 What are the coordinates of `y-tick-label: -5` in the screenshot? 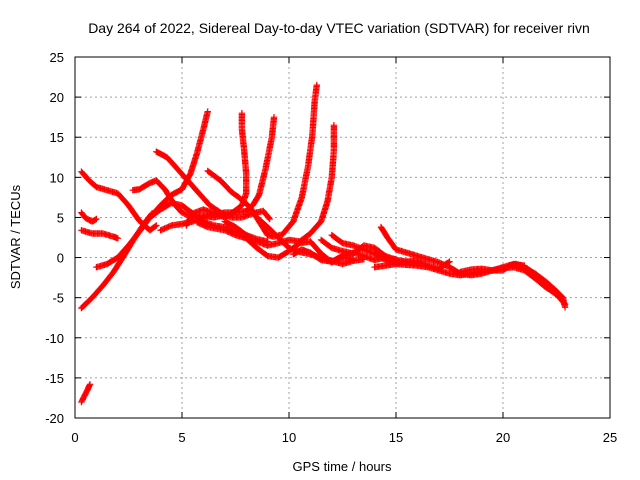 It's located at (58, 298).